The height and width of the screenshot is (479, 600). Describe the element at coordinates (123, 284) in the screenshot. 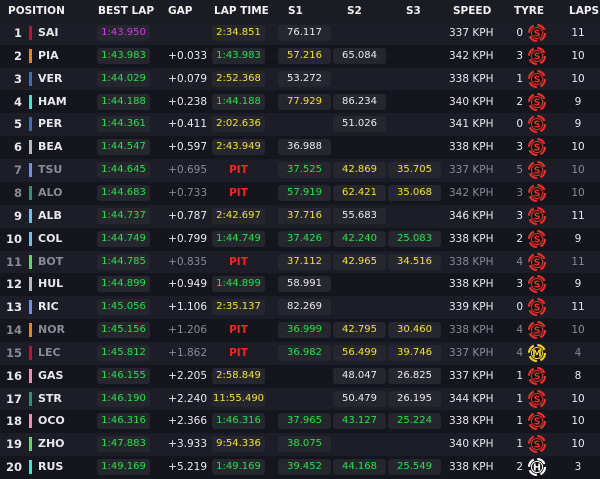

I see `best-lap-time: 1:44.899` at that location.